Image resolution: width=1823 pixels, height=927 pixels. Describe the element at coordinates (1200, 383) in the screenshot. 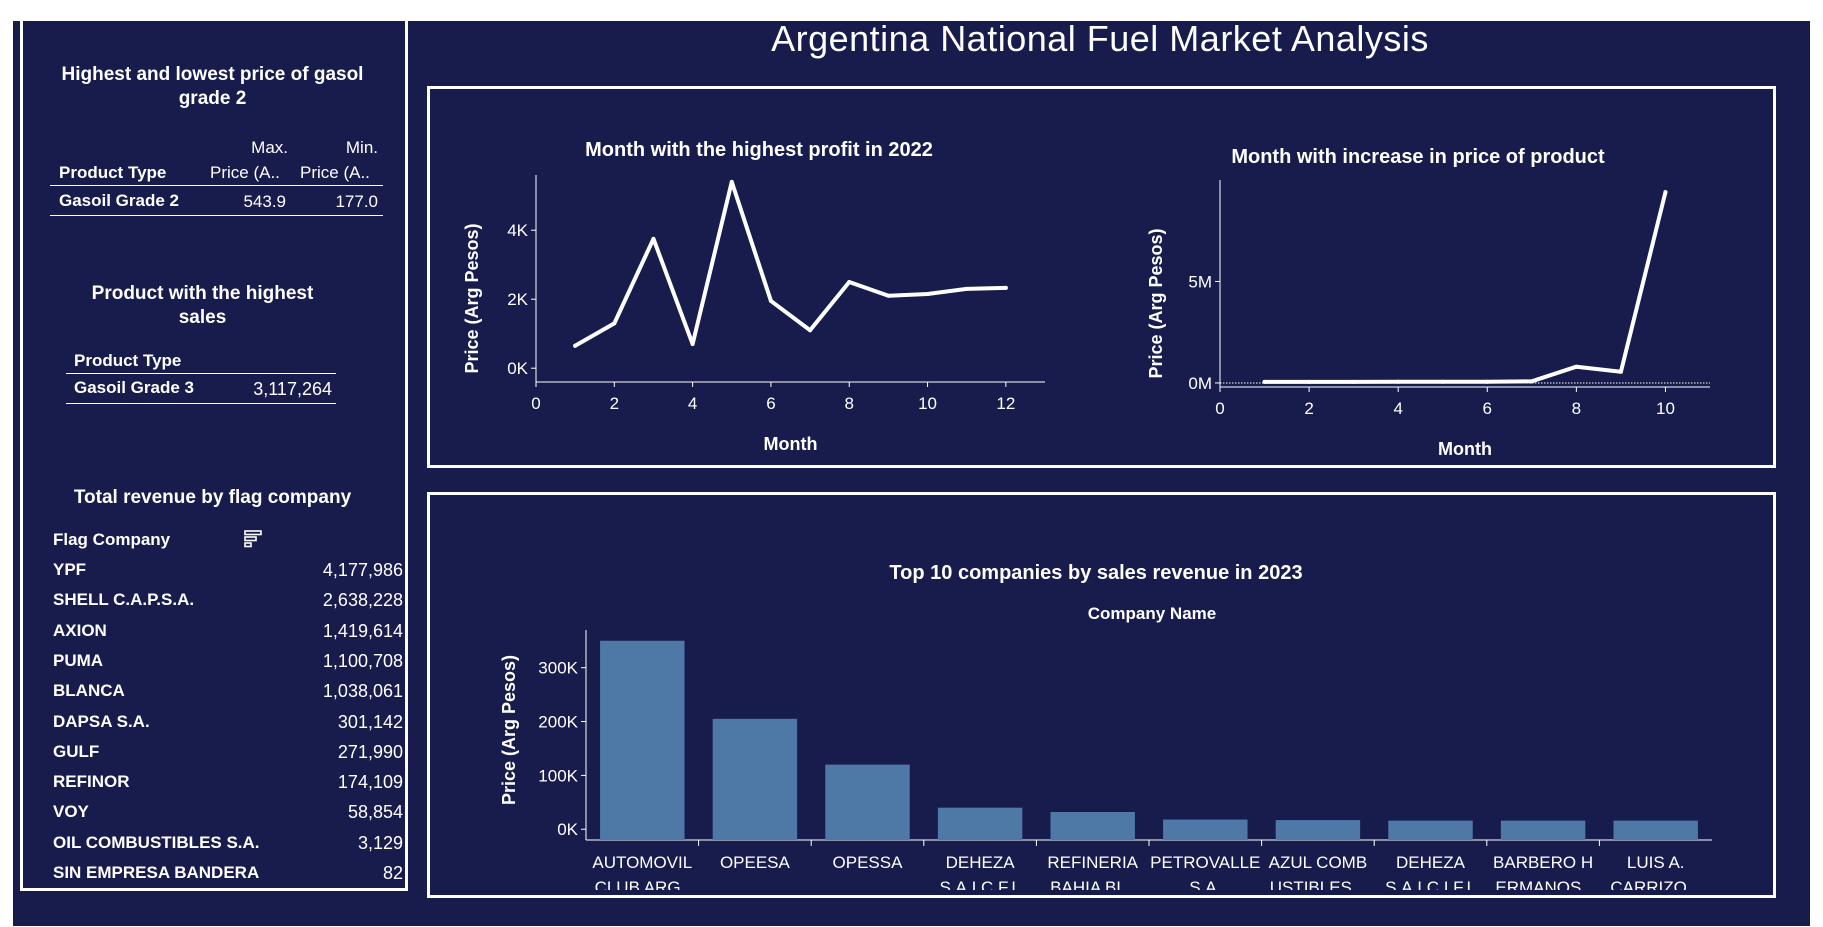

I see `y-tick-label: 0M` at that location.